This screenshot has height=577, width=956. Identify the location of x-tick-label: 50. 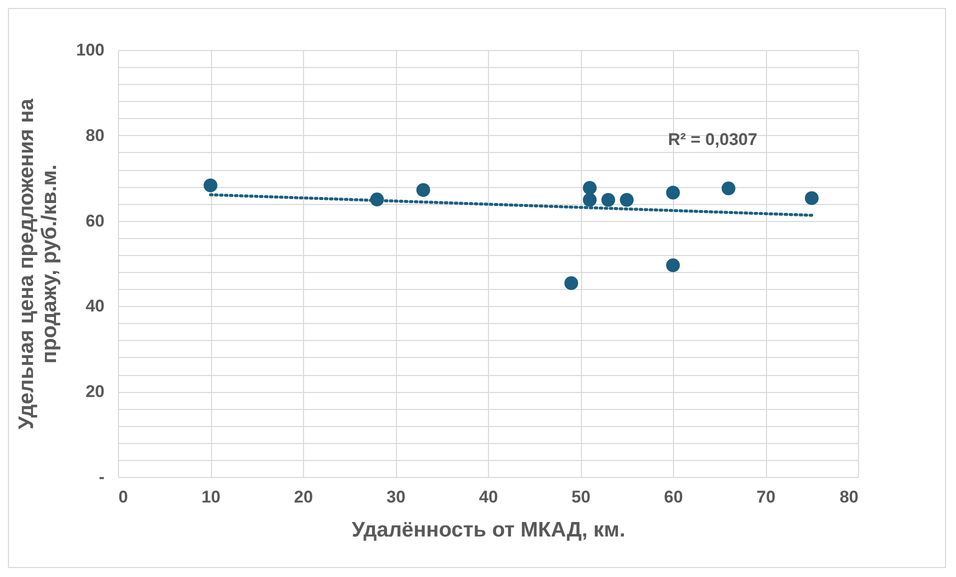
(581, 497).